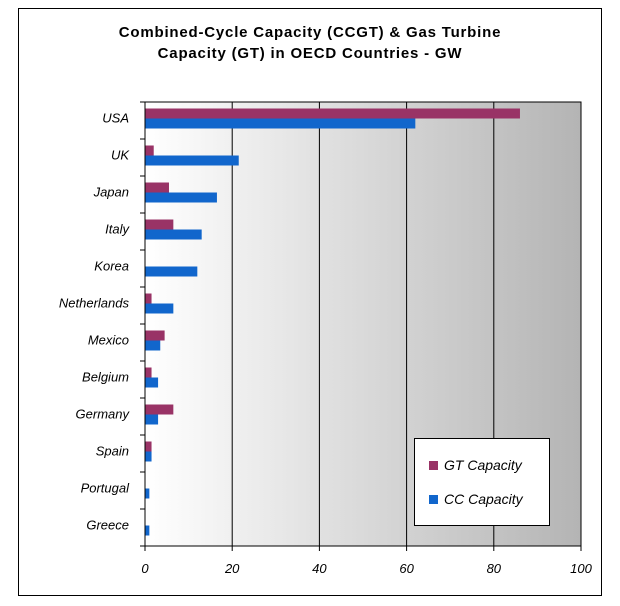  What do you see at coordinates (332, 113) in the screenshot?
I see `bar-gt-usa` at bounding box center [332, 113].